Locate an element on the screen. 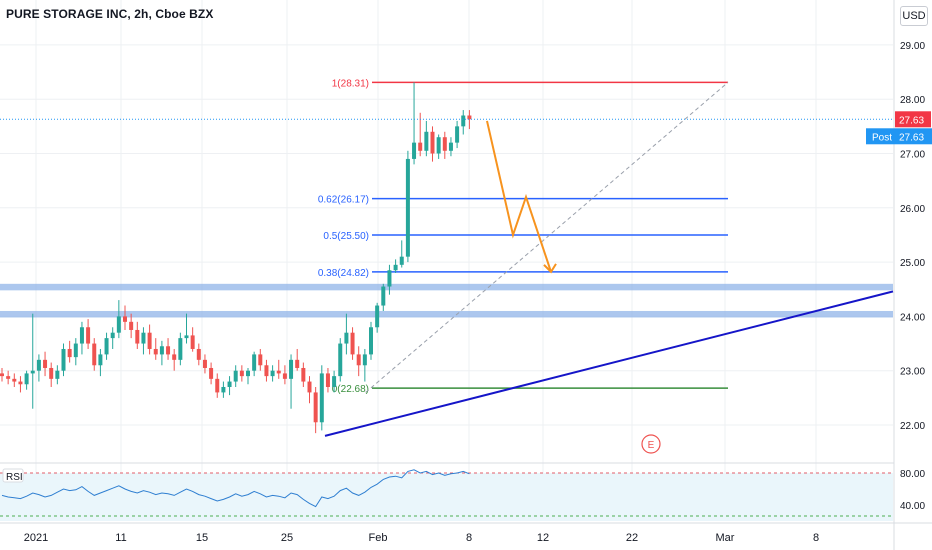  price-axis-tick: 25.00 is located at coordinates (912, 263).